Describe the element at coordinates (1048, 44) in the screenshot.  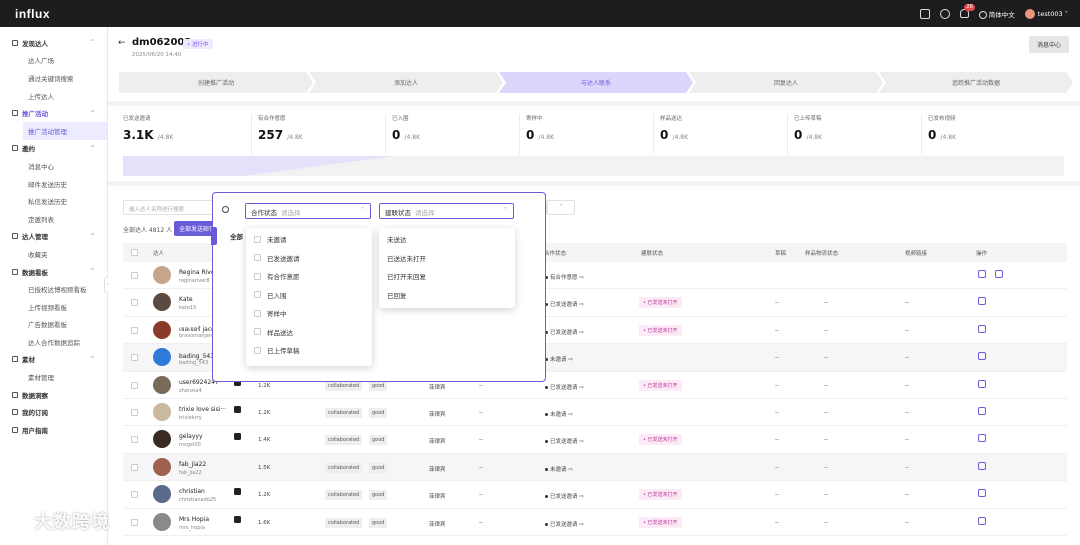
I see `message-center-button: 消息中心` at that location.